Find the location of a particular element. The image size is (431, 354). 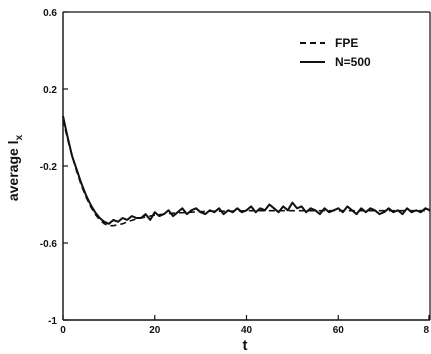

y-tick-label: -0.2 is located at coordinates (49, 167).